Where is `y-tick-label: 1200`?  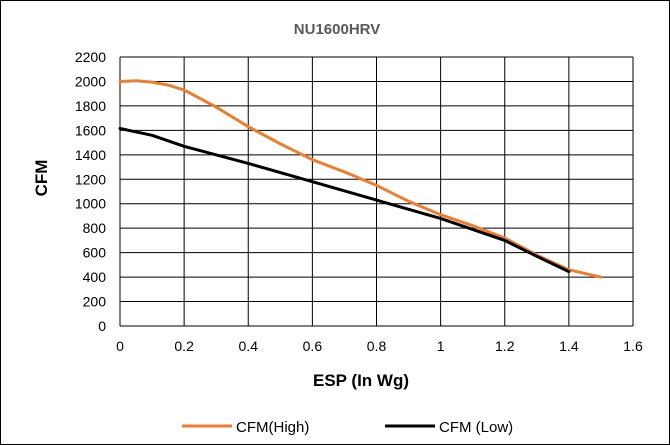
y-tick-label: 1200 is located at coordinates (90, 179).